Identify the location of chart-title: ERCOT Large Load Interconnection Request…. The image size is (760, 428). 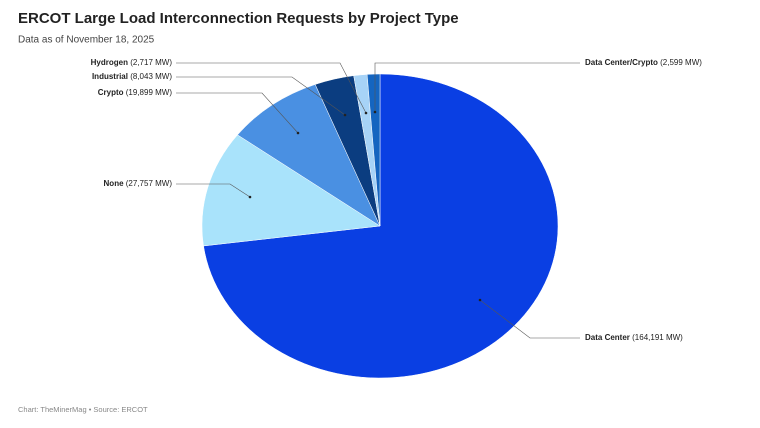
(238, 18).